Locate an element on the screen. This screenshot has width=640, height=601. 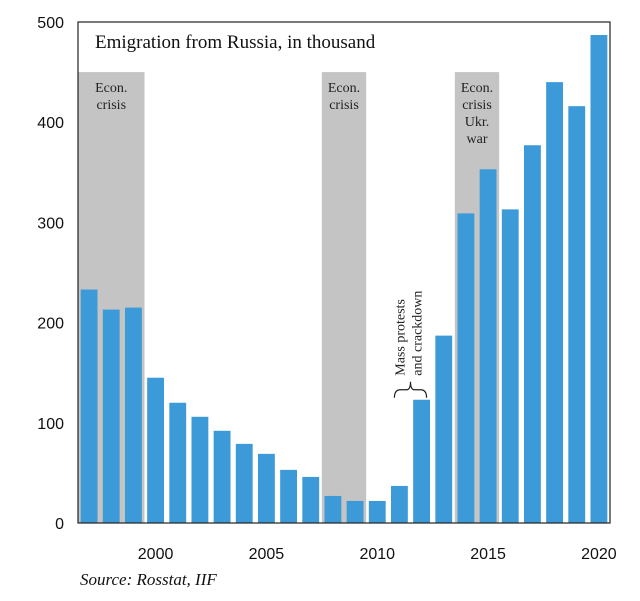
shaded-period-labels: Econ. crisis Econ. crisis Econ. crisis Ukr. war is located at coordinates (294, 114).